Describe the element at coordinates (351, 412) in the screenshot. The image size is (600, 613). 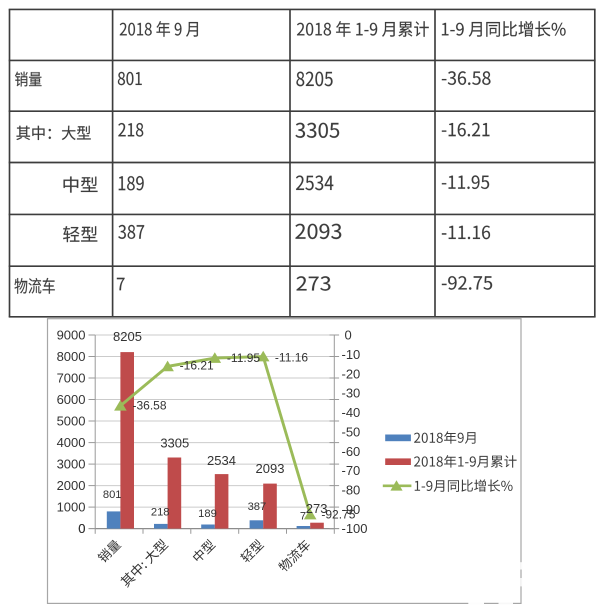
I see `svg-text: -40` at that location.